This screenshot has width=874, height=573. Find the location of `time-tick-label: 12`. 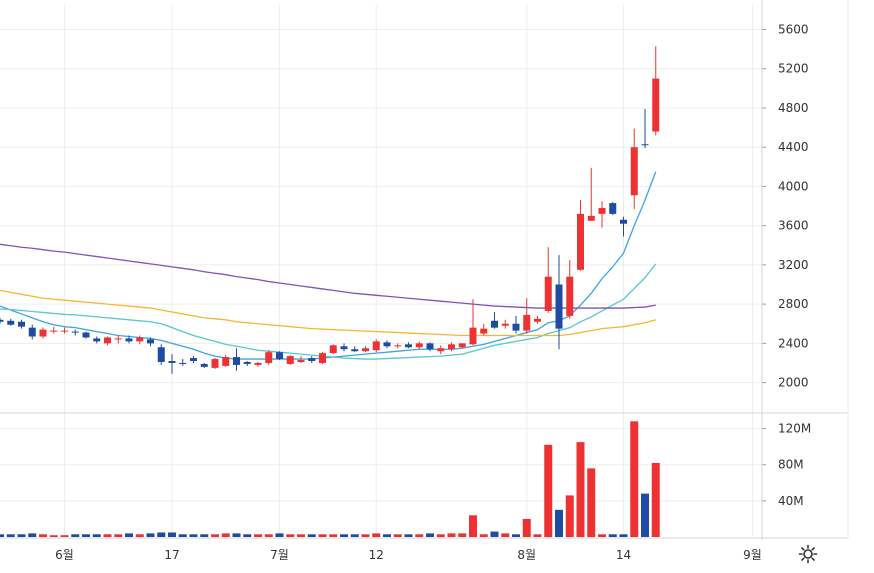

time-tick-label: 12 is located at coordinates (376, 555).